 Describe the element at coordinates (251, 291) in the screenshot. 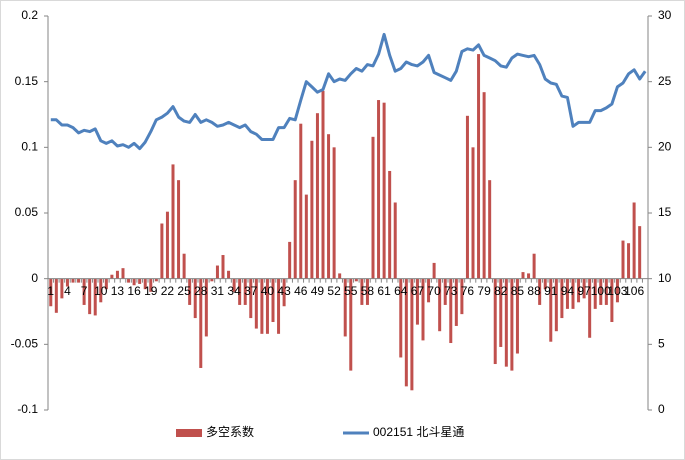

I see `x-tick-label: 37` at that location.